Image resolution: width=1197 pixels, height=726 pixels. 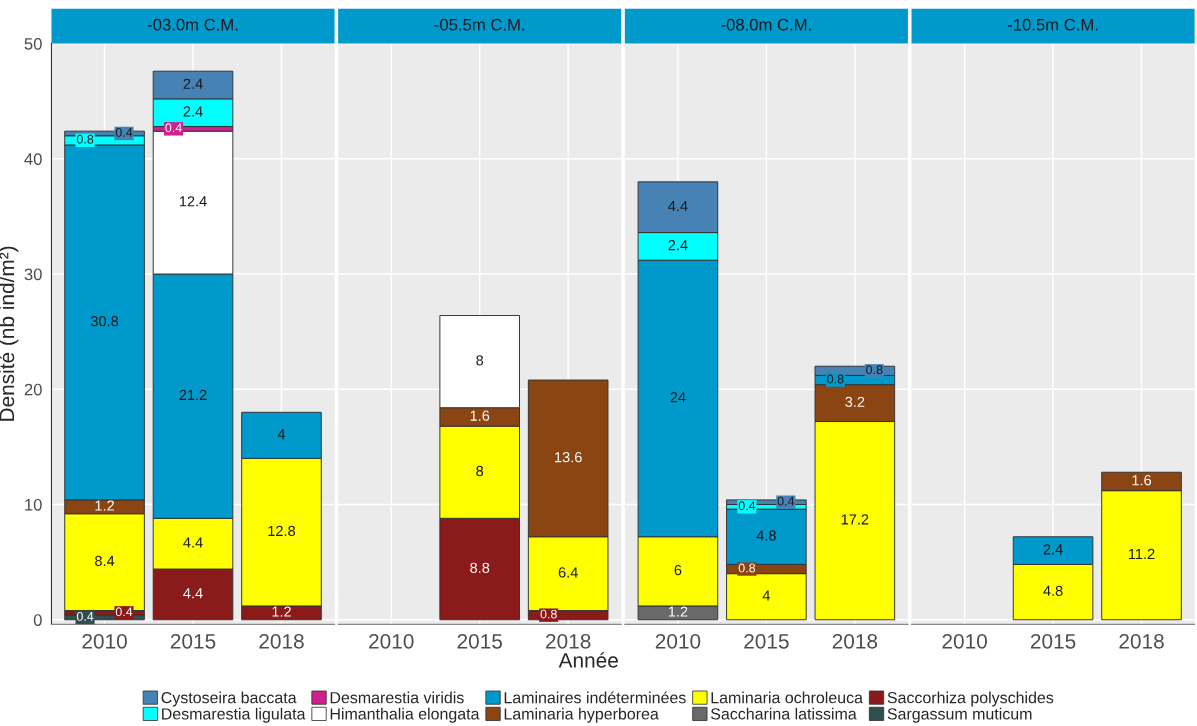 I want to click on data-label: 24, so click(x=678, y=397).